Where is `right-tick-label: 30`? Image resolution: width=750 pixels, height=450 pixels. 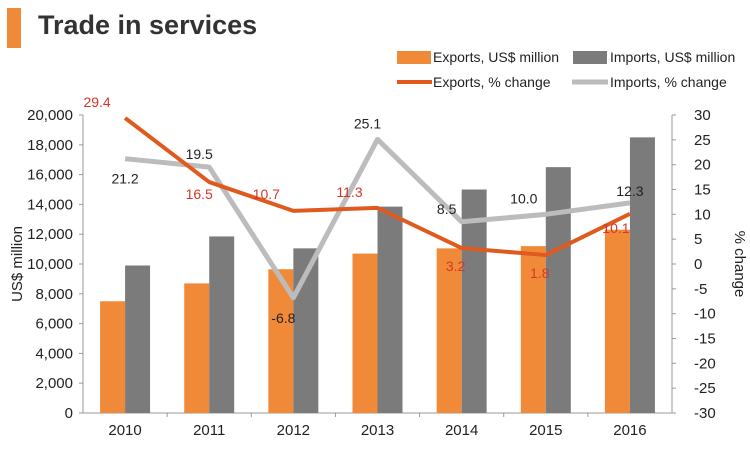 right-tick-label: 30 is located at coordinates (702, 115).